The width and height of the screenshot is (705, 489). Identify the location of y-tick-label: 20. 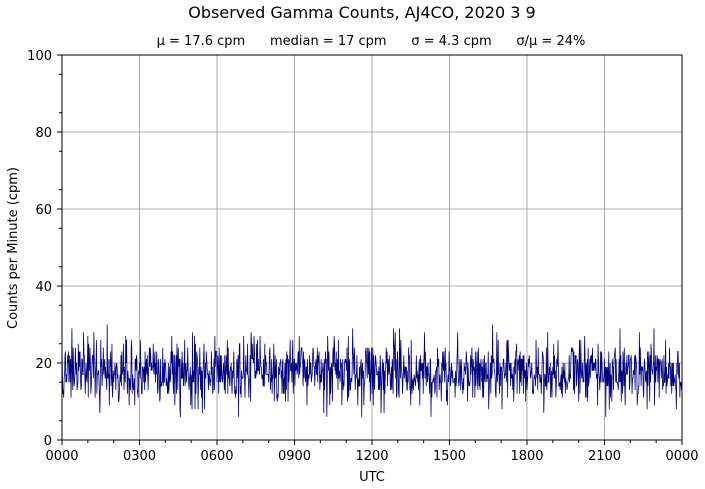
(43, 364).